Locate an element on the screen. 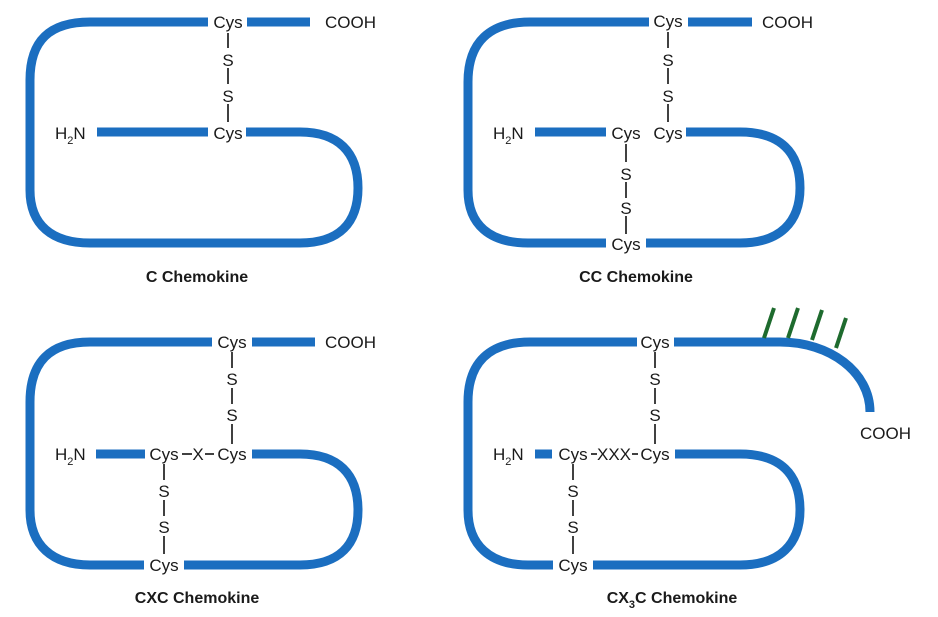  panel-caption: CC Chemokine is located at coordinates (636, 277).